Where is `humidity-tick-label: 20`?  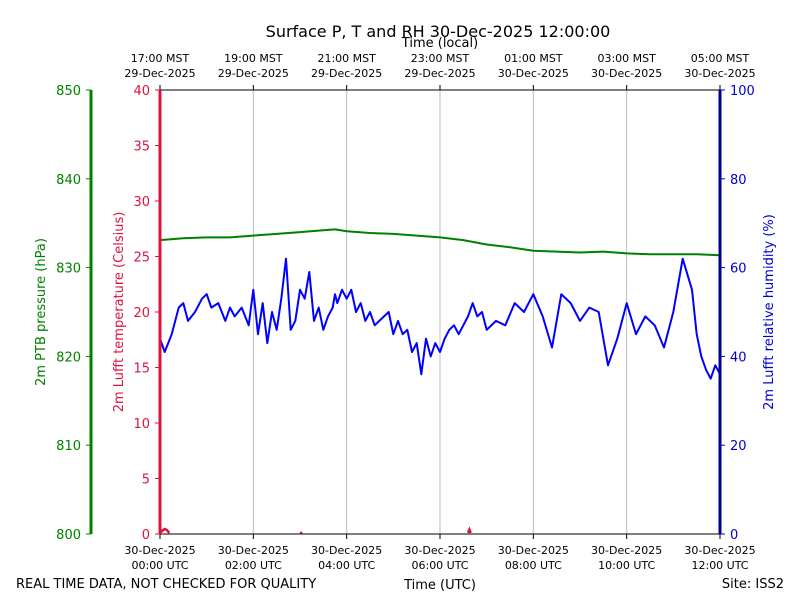 humidity-tick-label: 20 is located at coordinates (738, 446).